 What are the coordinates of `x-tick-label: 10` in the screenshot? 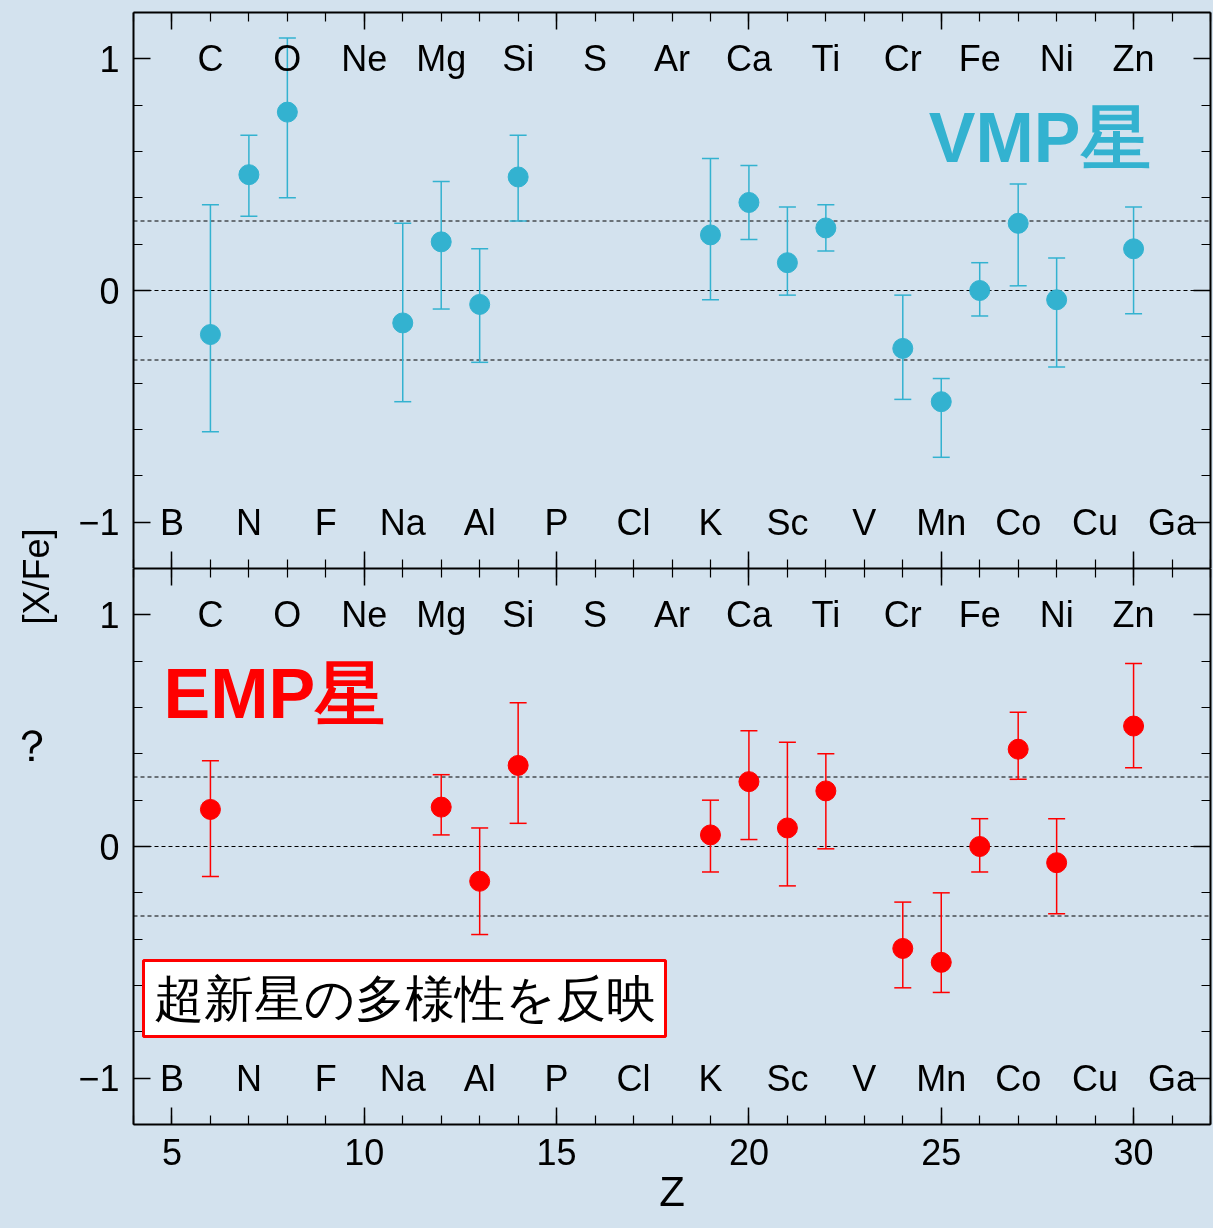 It's located at (364, 1152).